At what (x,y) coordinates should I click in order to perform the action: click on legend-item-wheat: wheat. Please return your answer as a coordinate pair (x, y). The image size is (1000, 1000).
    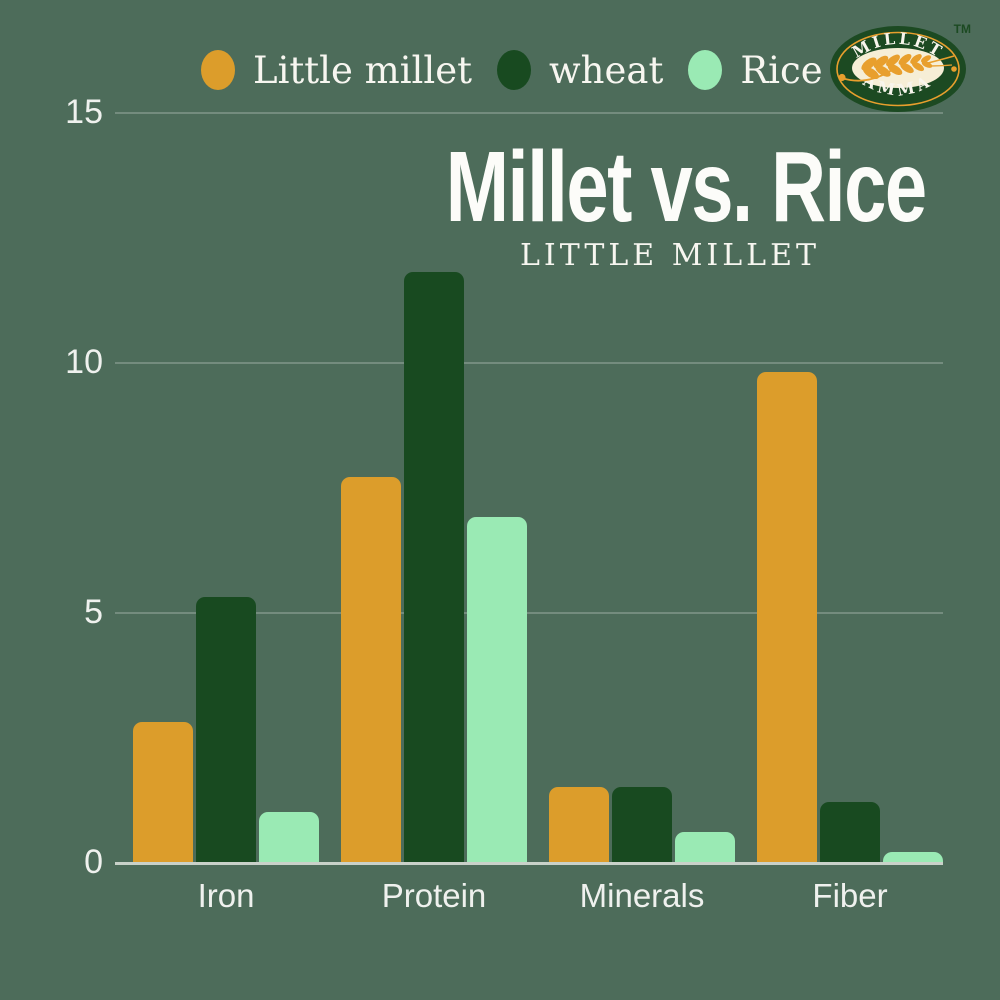
    Looking at the image, I should click on (580, 70).